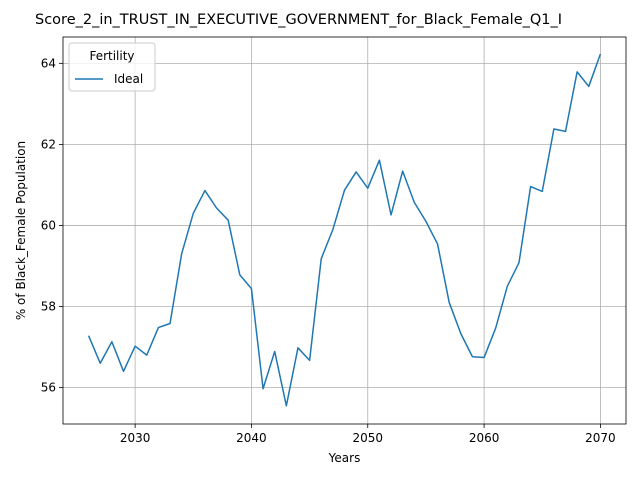 The image size is (640, 480). I want to click on legend-title: Fertility, so click(111, 56).